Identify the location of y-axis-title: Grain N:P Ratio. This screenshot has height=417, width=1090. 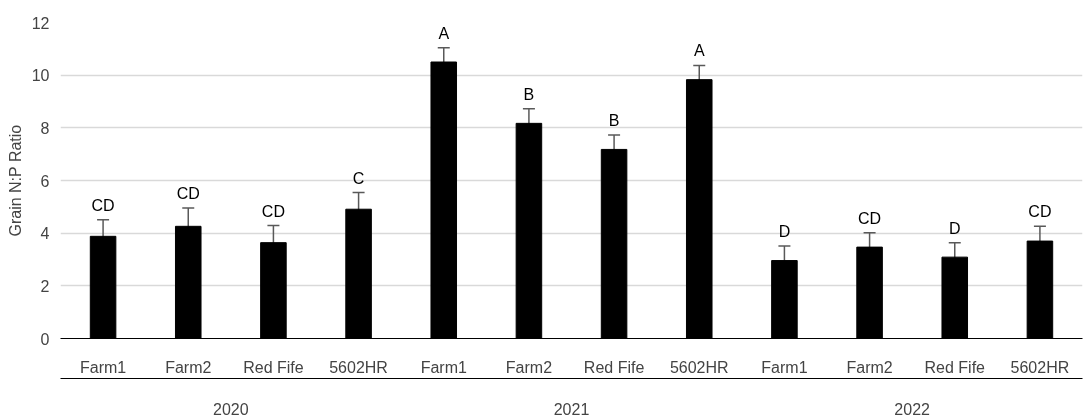
(15, 180).